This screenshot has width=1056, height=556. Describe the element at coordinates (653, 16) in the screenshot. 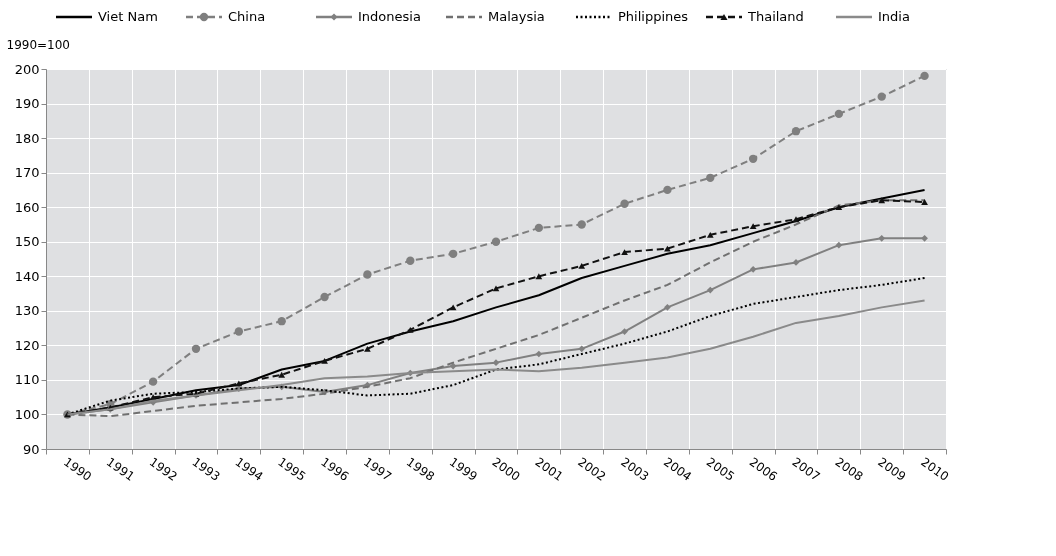

I see `legend-label: Philippines` at that location.